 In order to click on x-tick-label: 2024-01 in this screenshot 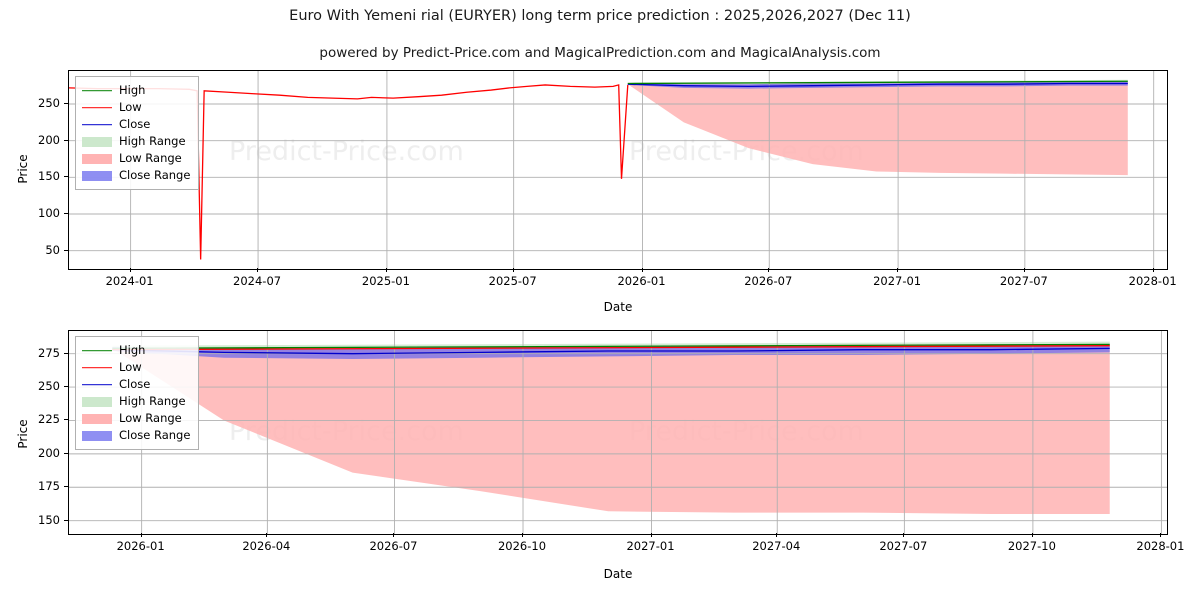, I will do `click(129, 281)`.